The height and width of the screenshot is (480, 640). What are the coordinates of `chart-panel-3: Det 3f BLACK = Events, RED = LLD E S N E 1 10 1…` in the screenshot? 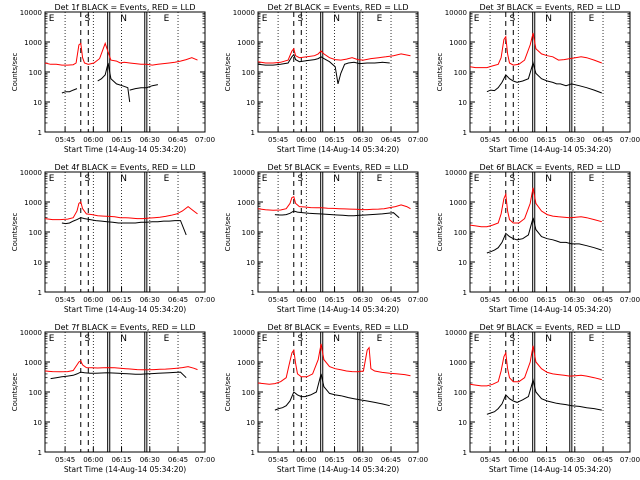 It's located at (538, 78).